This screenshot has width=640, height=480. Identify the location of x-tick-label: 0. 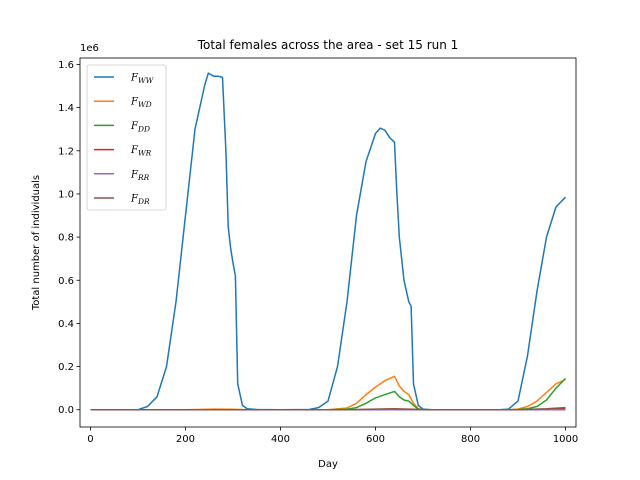
(90, 439).